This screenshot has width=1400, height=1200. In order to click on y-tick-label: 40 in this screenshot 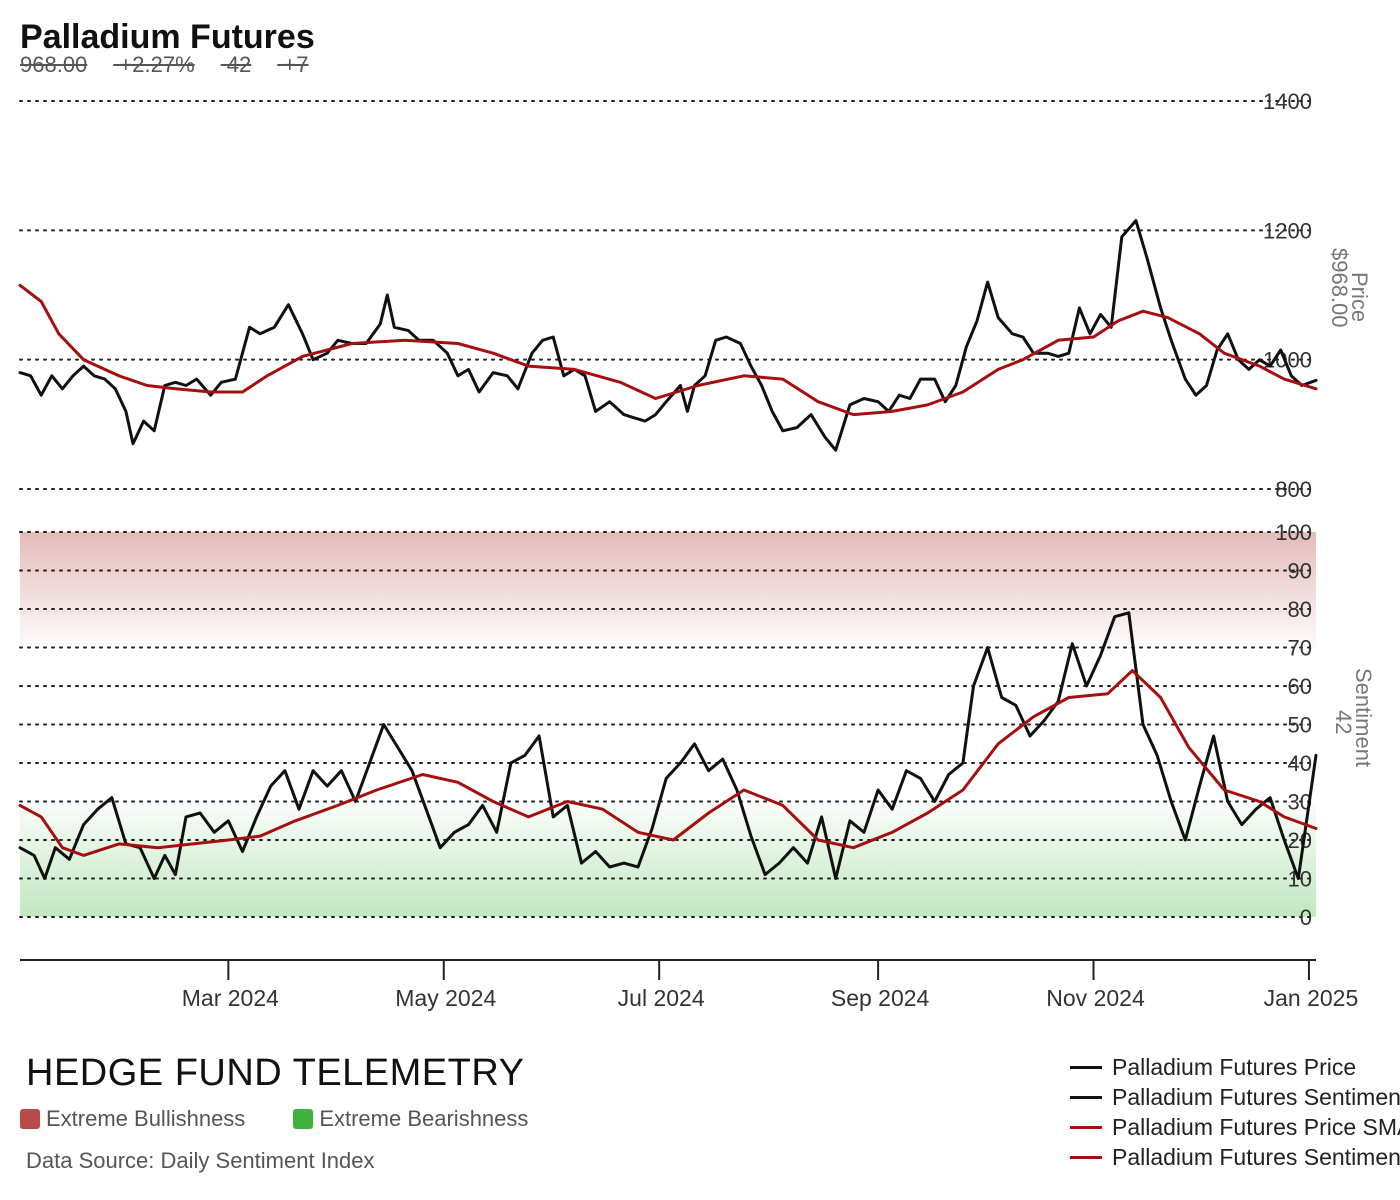, I will do `click(1300, 763)`.